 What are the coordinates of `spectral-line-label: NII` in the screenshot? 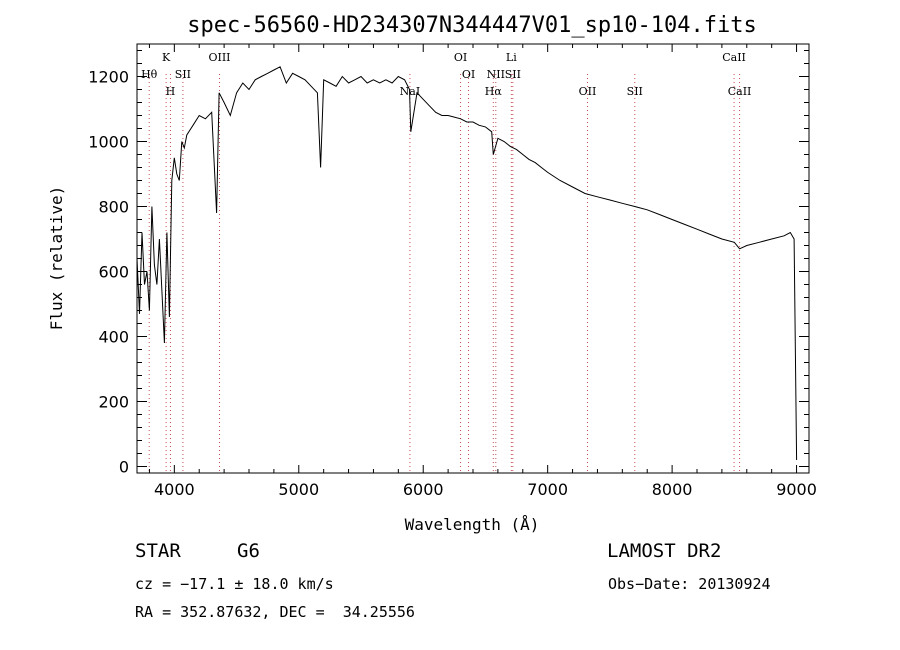 It's located at (496, 74).